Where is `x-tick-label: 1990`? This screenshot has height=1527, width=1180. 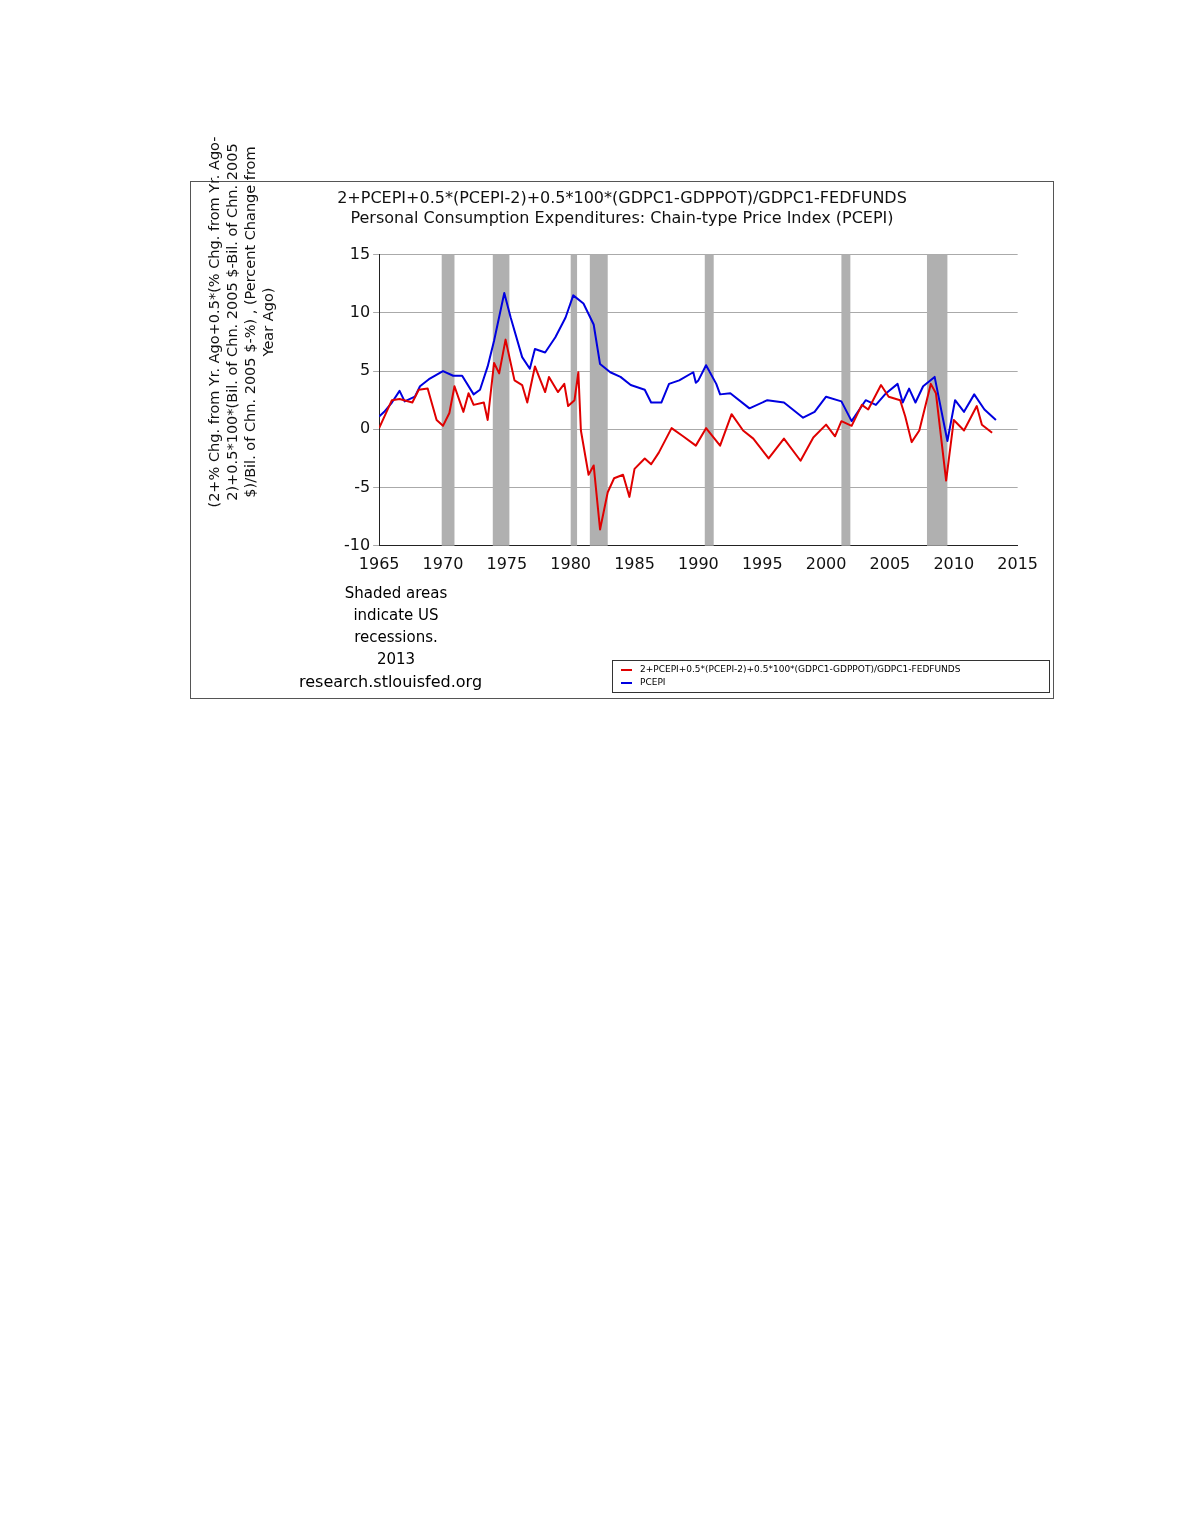
x-tick-label: 1990 is located at coordinates (698, 563).